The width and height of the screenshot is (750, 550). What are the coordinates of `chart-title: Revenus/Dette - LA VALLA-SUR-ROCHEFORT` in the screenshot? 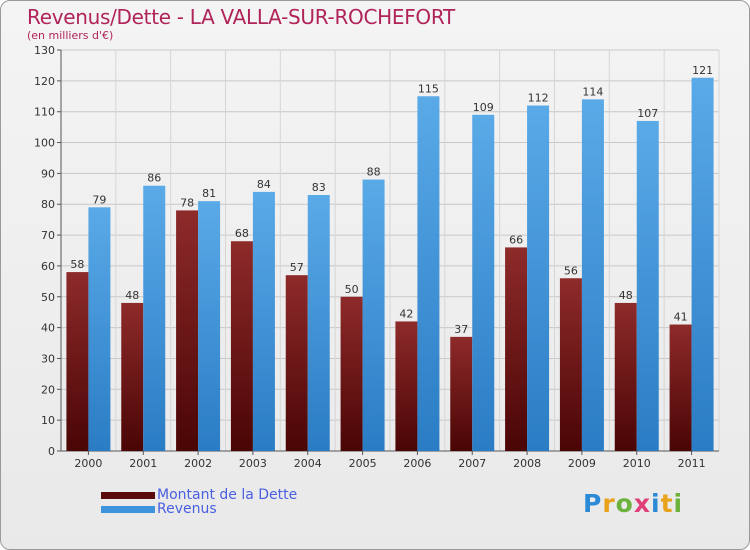 It's located at (241, 17).